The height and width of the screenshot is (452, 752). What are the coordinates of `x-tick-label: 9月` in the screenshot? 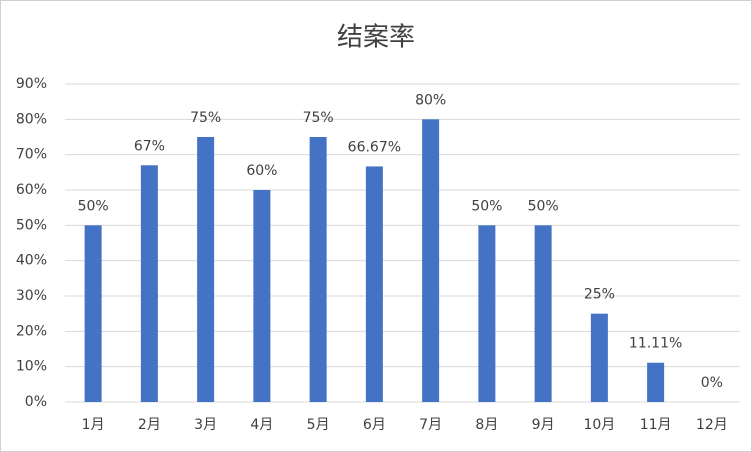 It's located at (543, 425).